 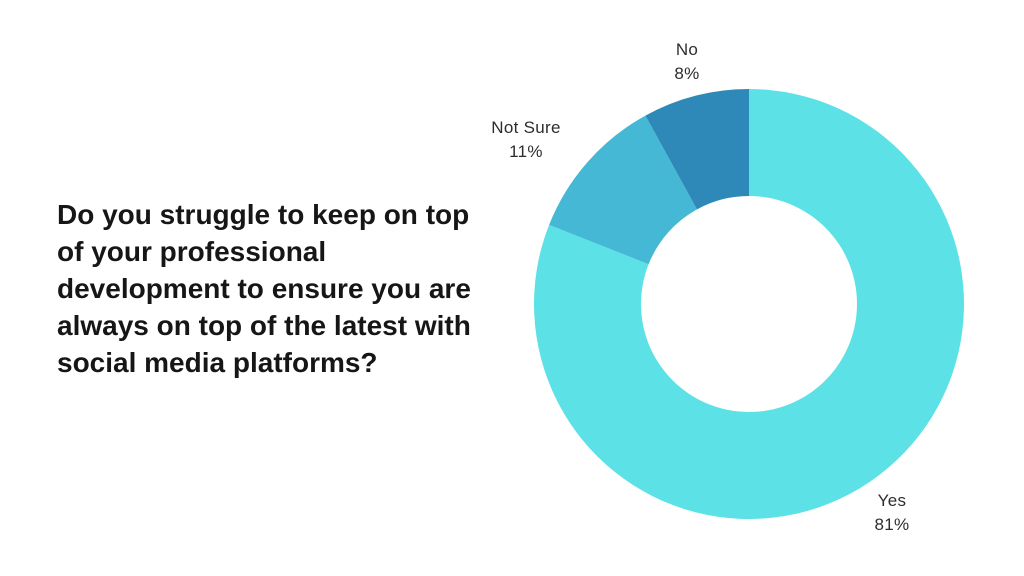 What do you see at coordinates (686, 62) in the screenshot?
I see `slice-label-no: No 8%` at bounding box center [686, 62].